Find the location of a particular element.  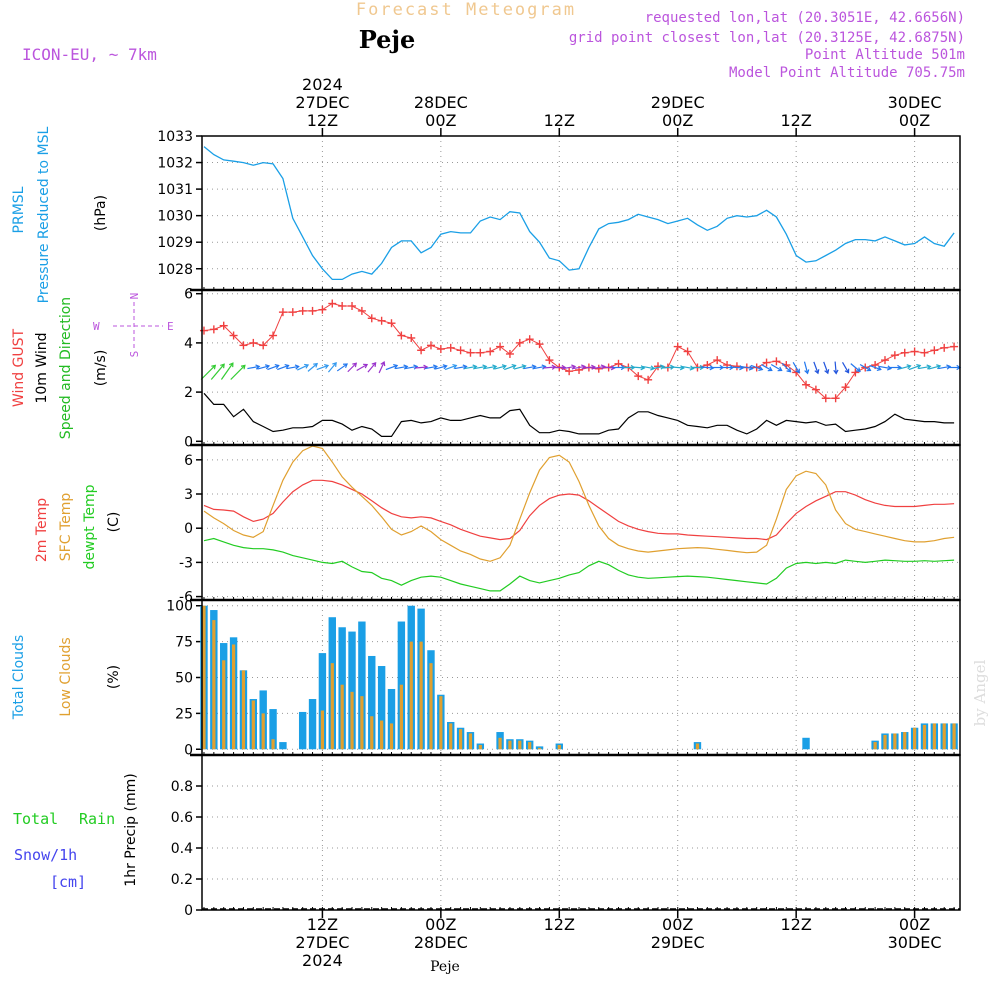

compass-w: W is located at coordinates (96, 326).